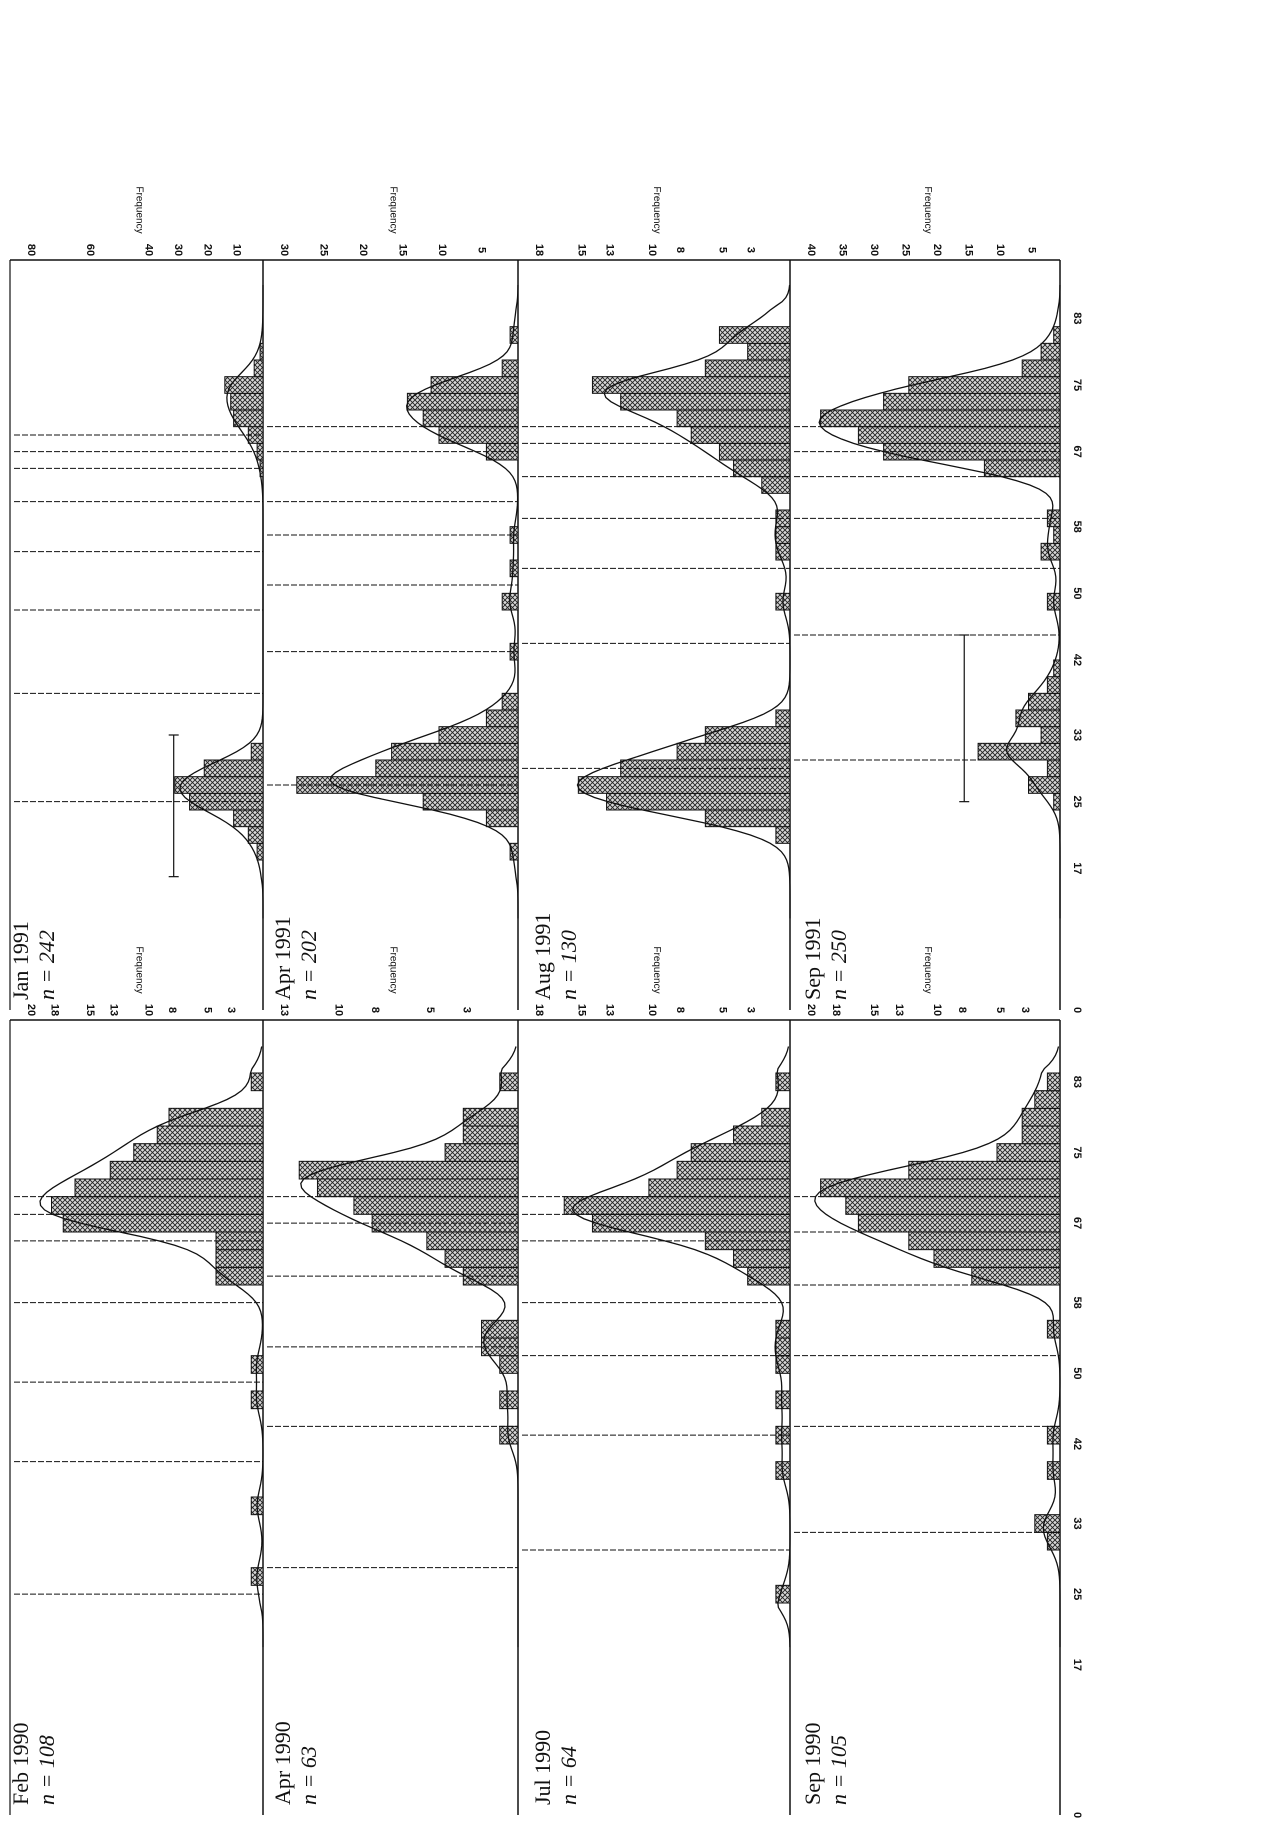 The width and height of the screenshot is (1265, 1830). Describe the element at coordinates (874, 250) in the screenshot. I see `y-tick-label: 30` at that location.